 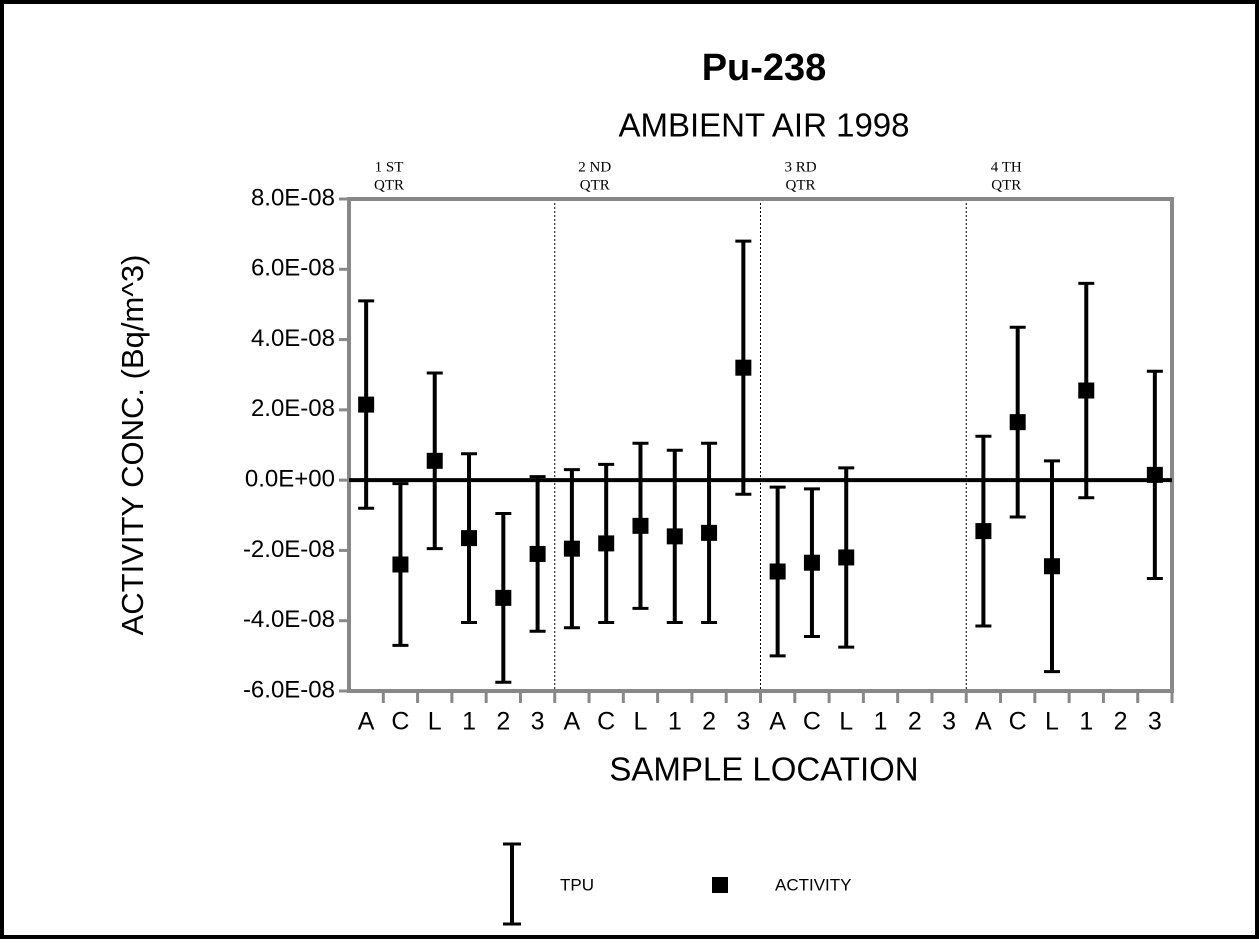 I want to click on legend-label: TPU, so click(x=577, y=884).